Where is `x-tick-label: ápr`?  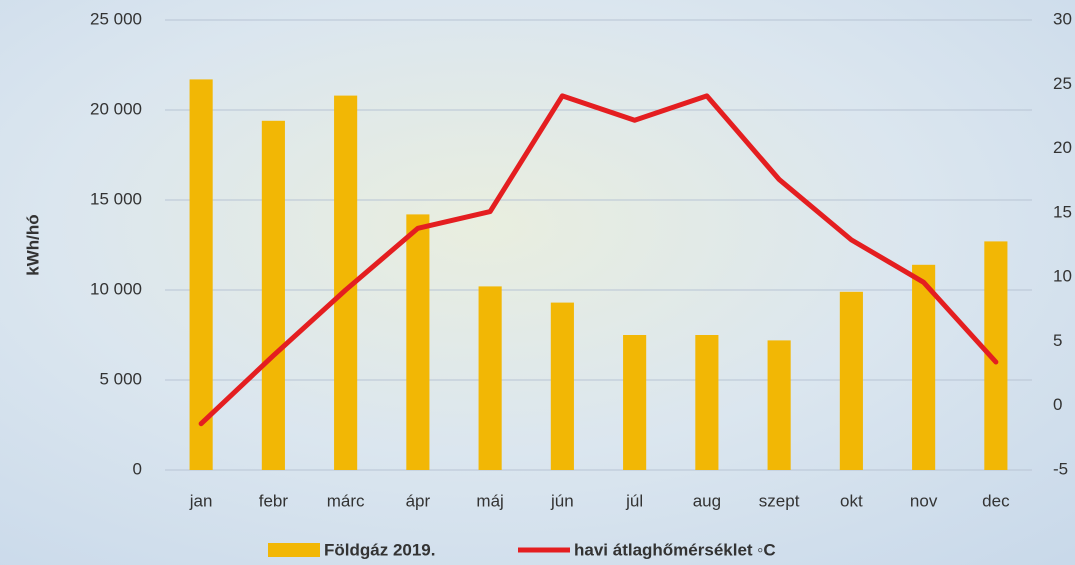
x-tick-label: ápr is located at coordinates (418, 500).